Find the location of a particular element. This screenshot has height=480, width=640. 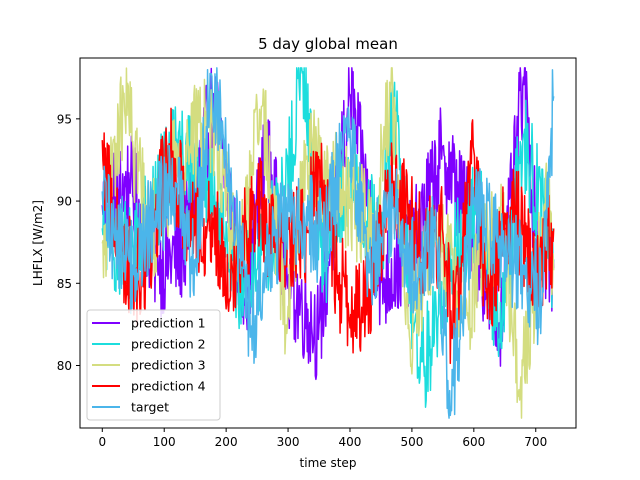

legend-label-3: prediction 3 is located at coordinates (168, 365).